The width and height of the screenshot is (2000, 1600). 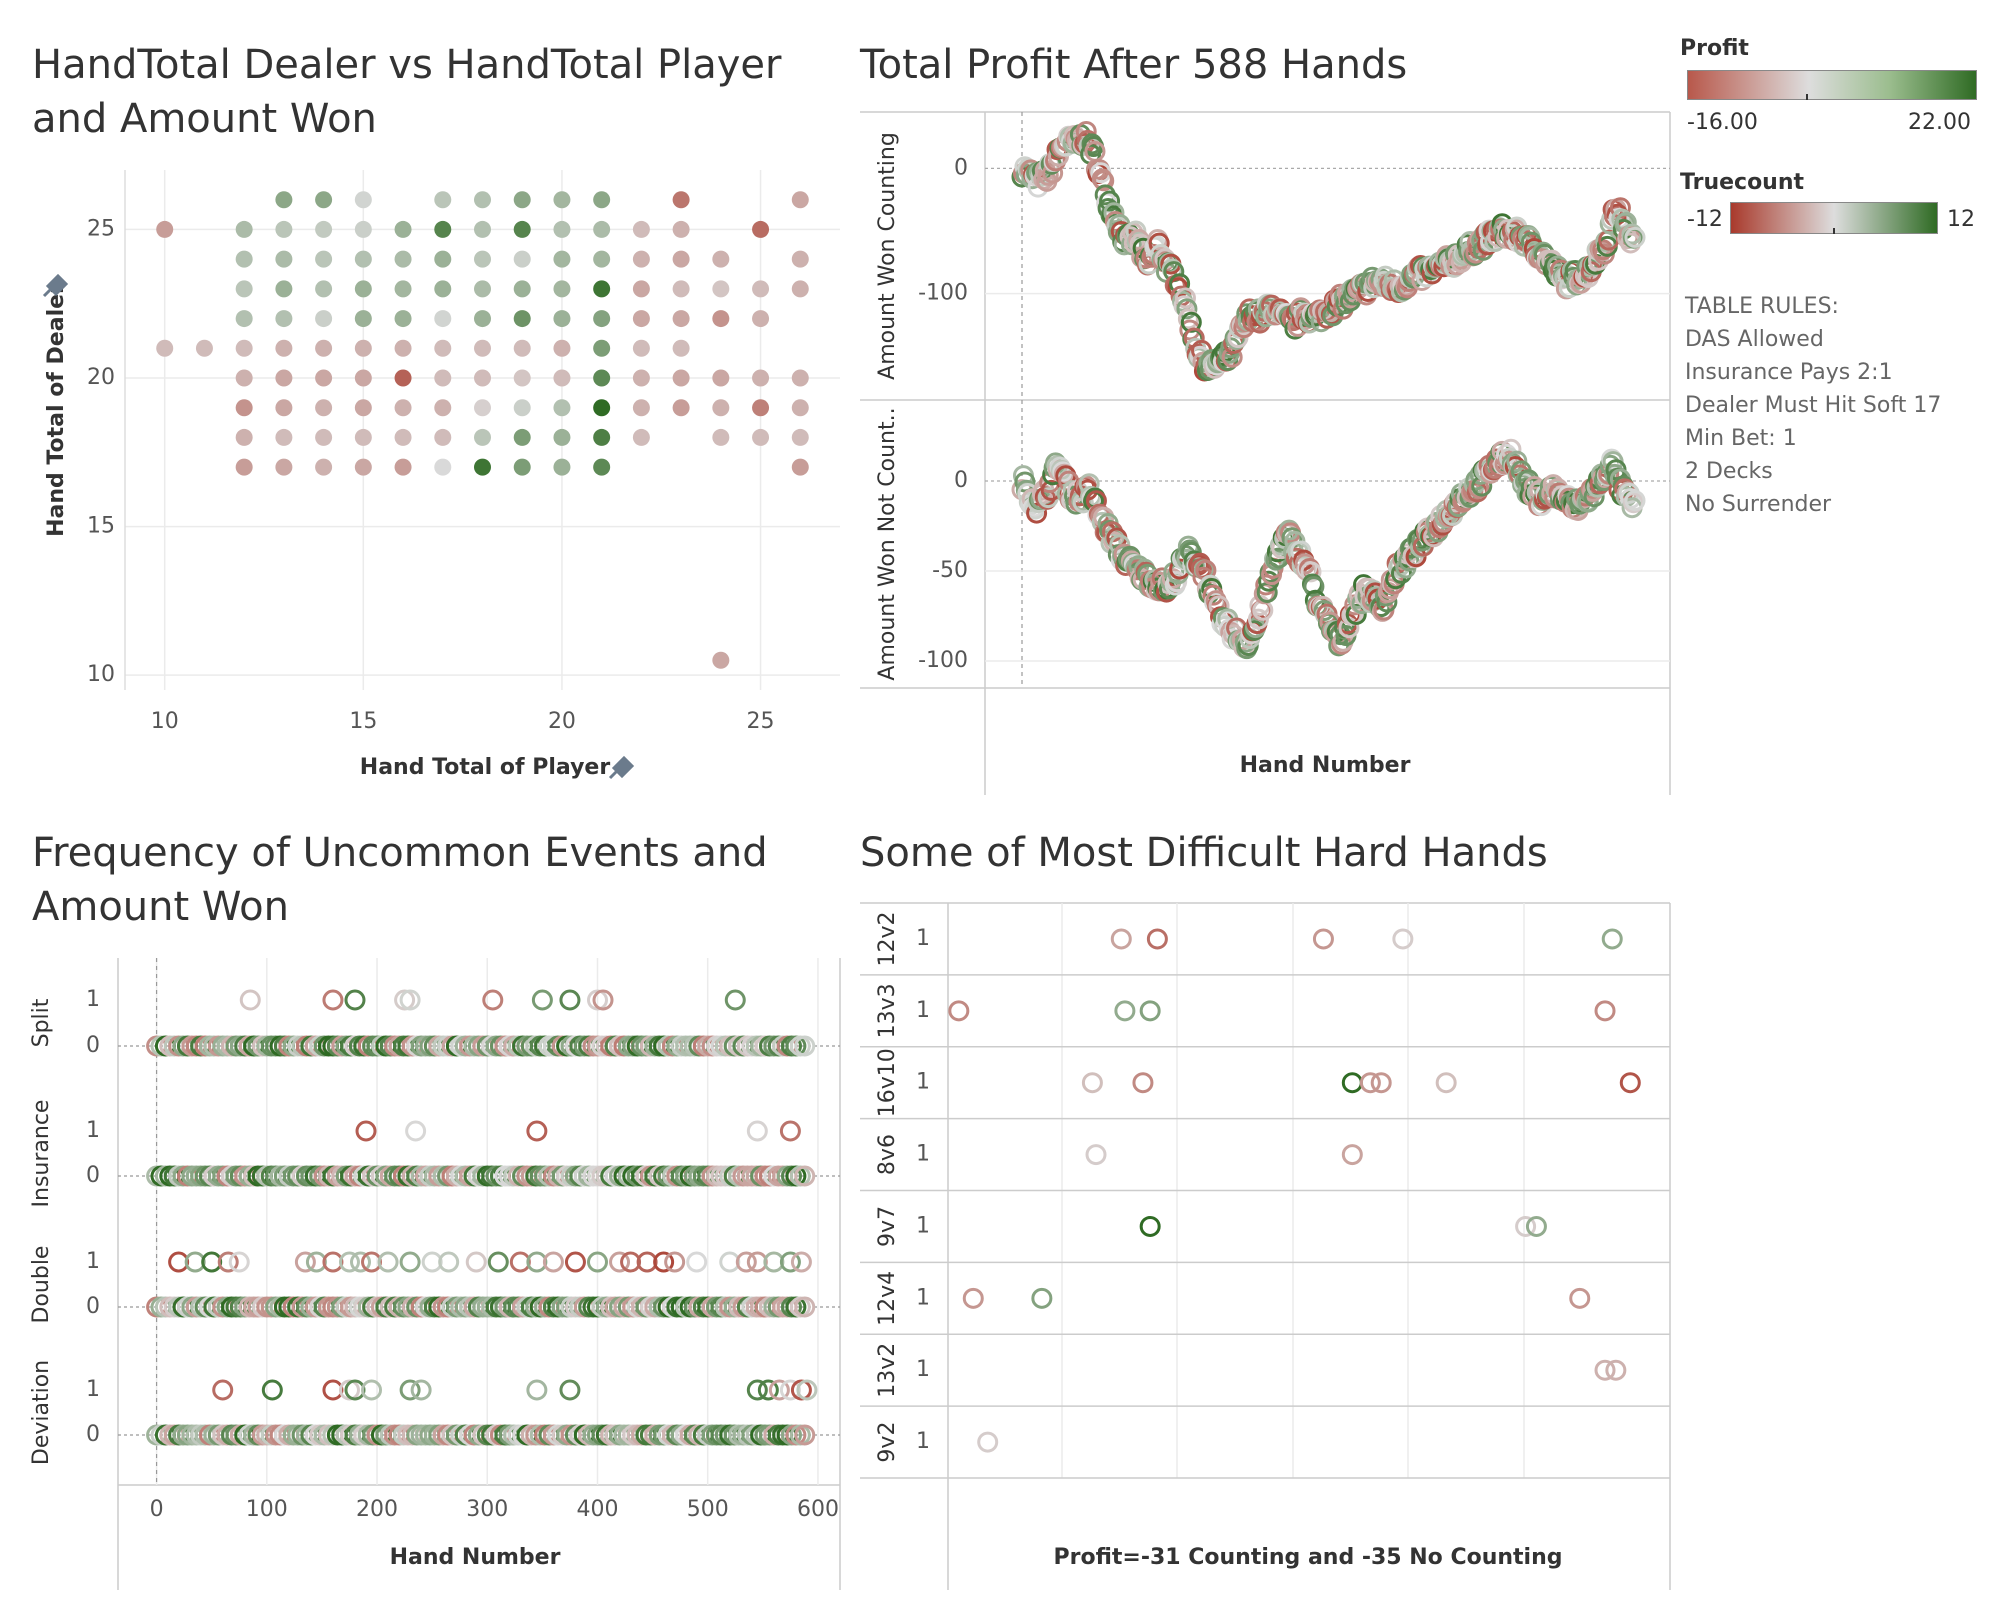 I want to click on rule-line: Insurance Pays 2:1, so click(x=1789, y=372).